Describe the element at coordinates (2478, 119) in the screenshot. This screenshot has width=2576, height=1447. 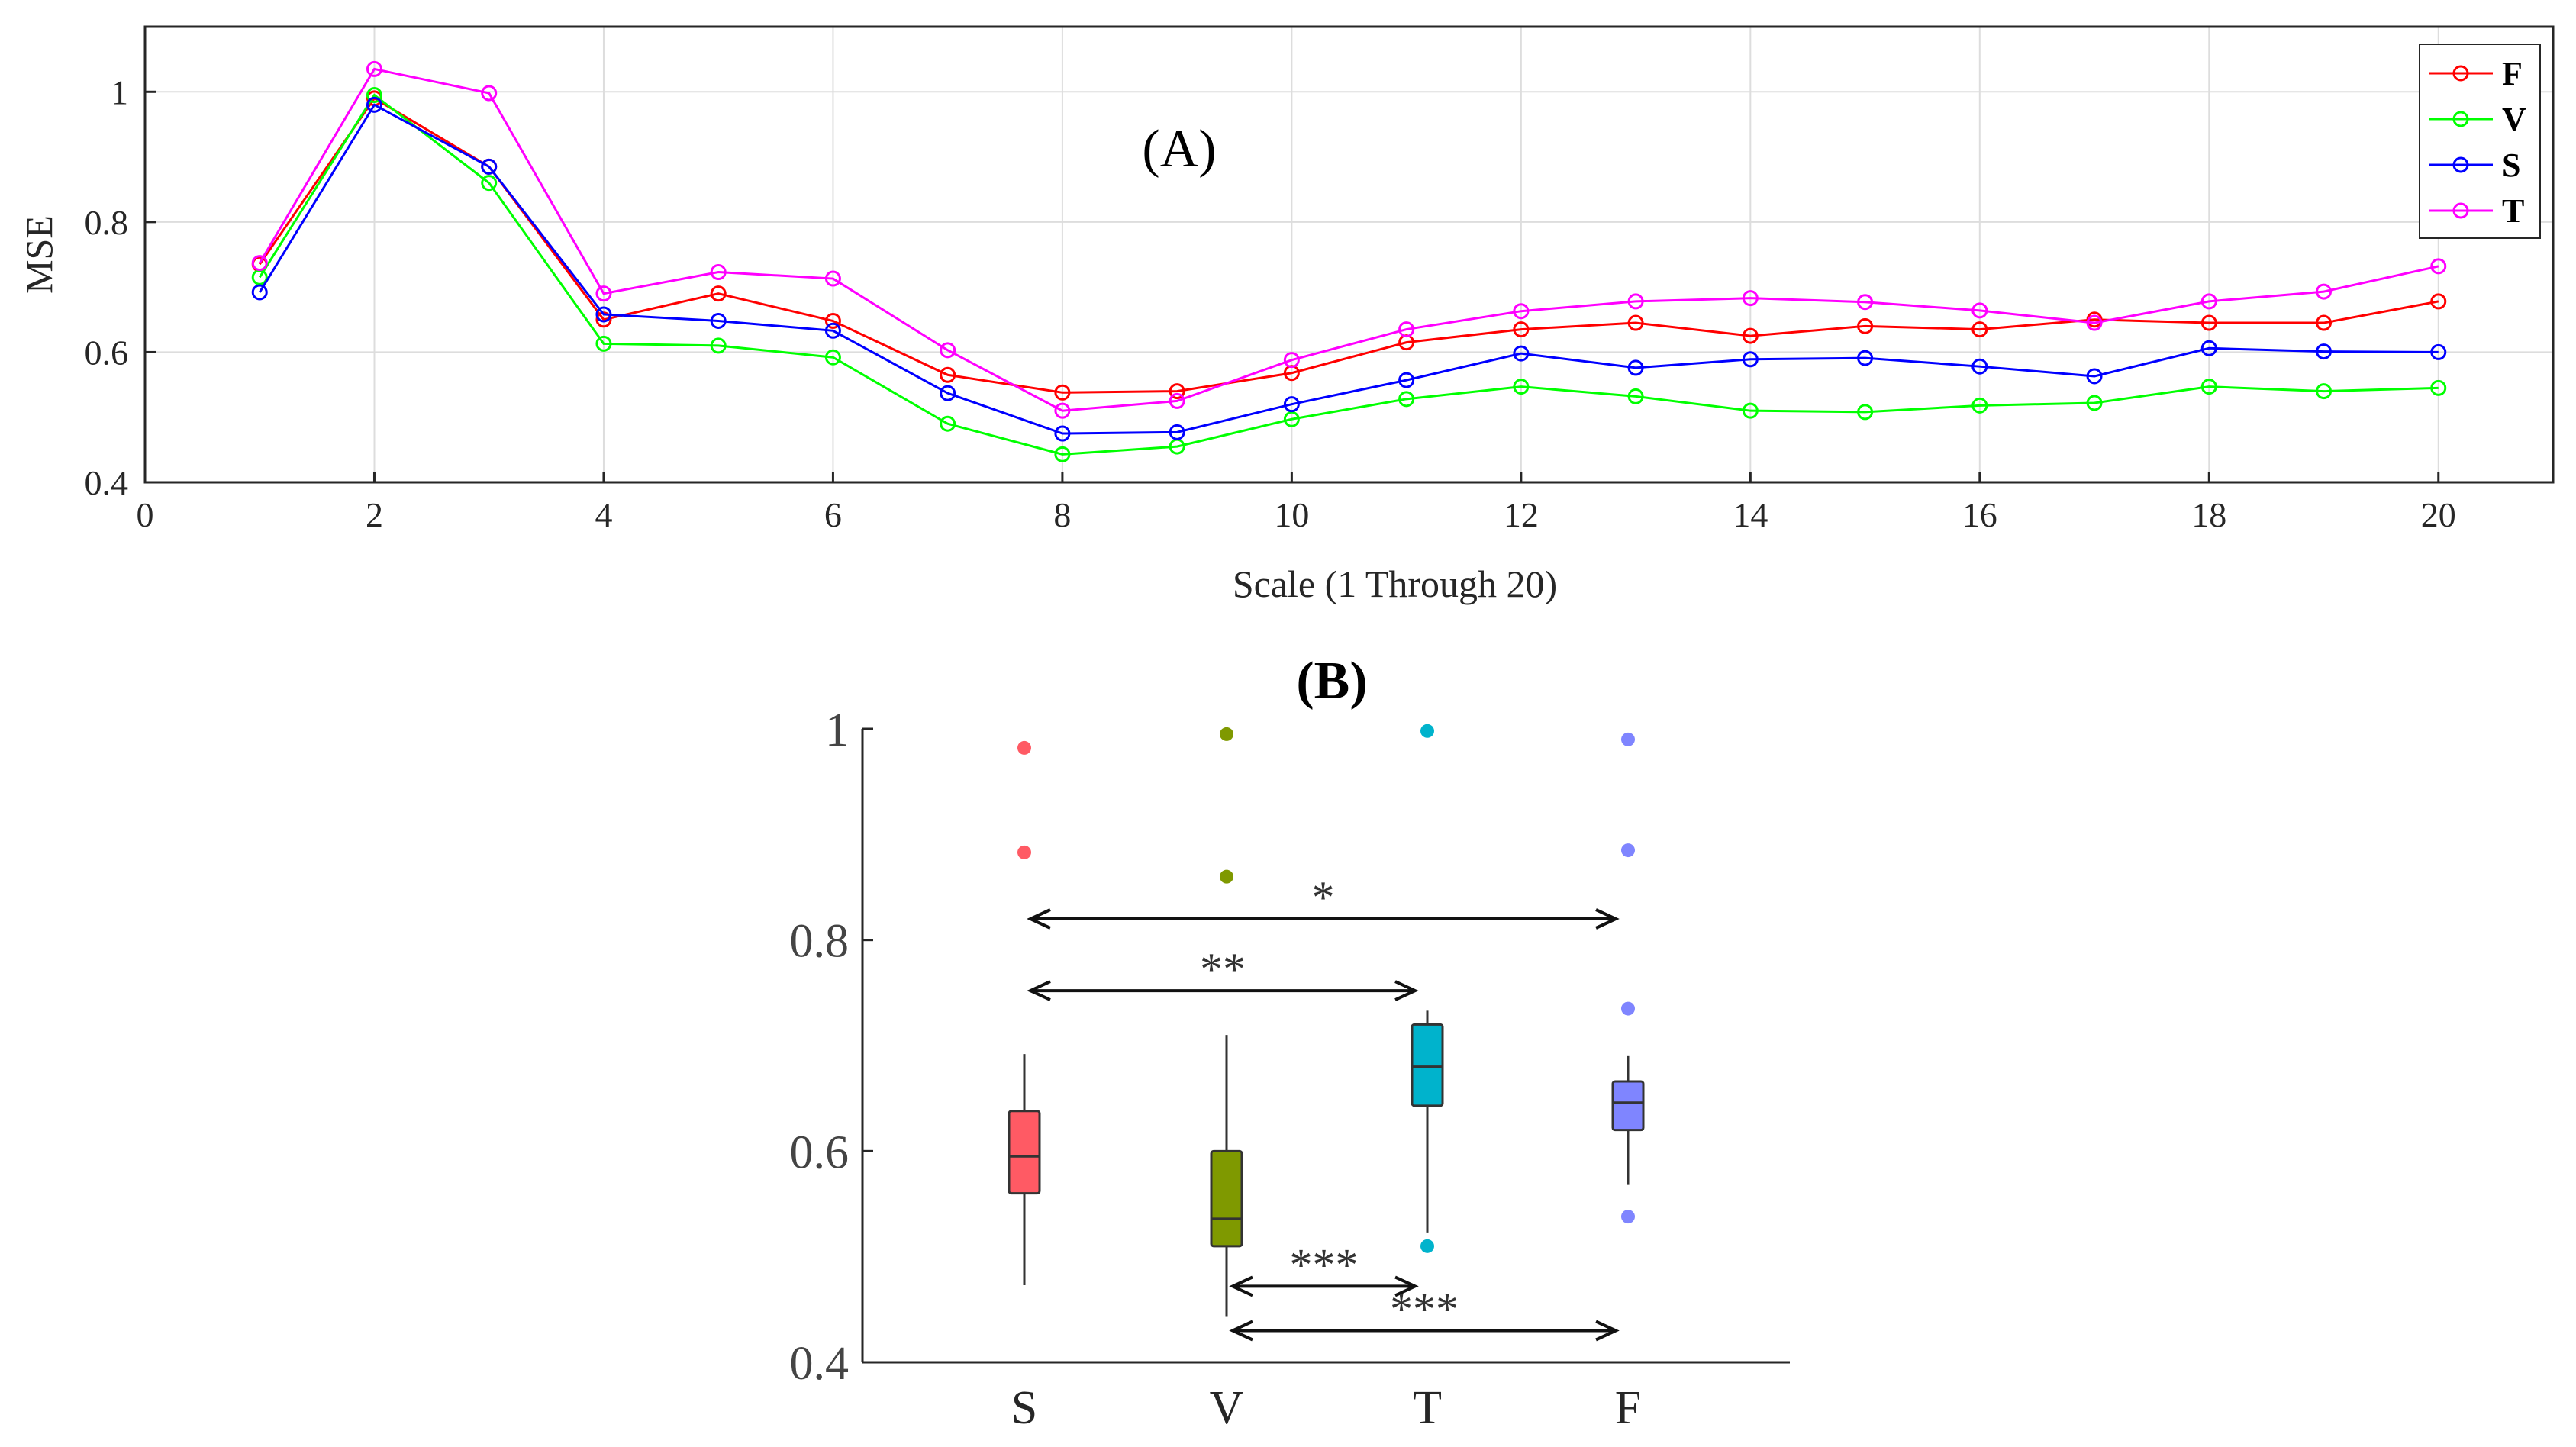
I see `legend-item-v: V` at that location.